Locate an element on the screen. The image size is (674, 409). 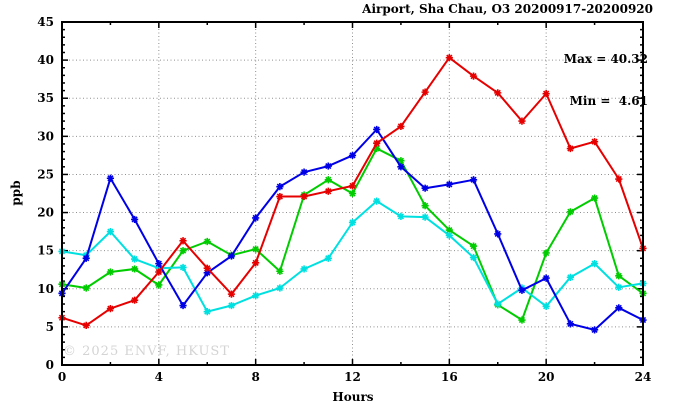
max-min-annotation: Max = 40.32 Min = 4.61 is located at coordinates (606, 80).